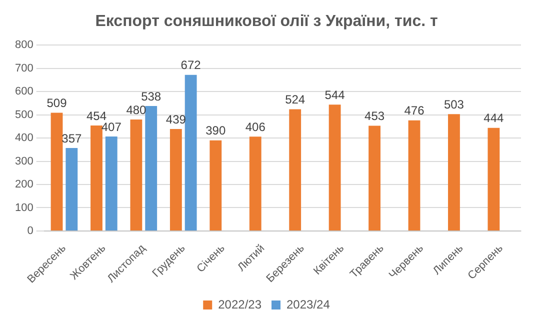 This screenshot has width=539, height=329. I want to click on data-label: 524, so click(295, 99).